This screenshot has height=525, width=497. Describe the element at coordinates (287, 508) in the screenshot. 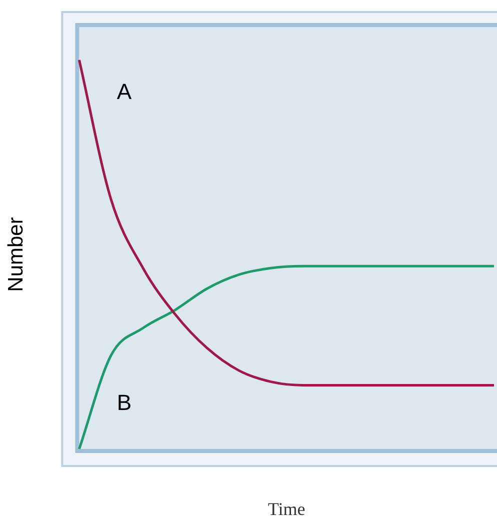

I see `x-axis-title: Time` at that location.